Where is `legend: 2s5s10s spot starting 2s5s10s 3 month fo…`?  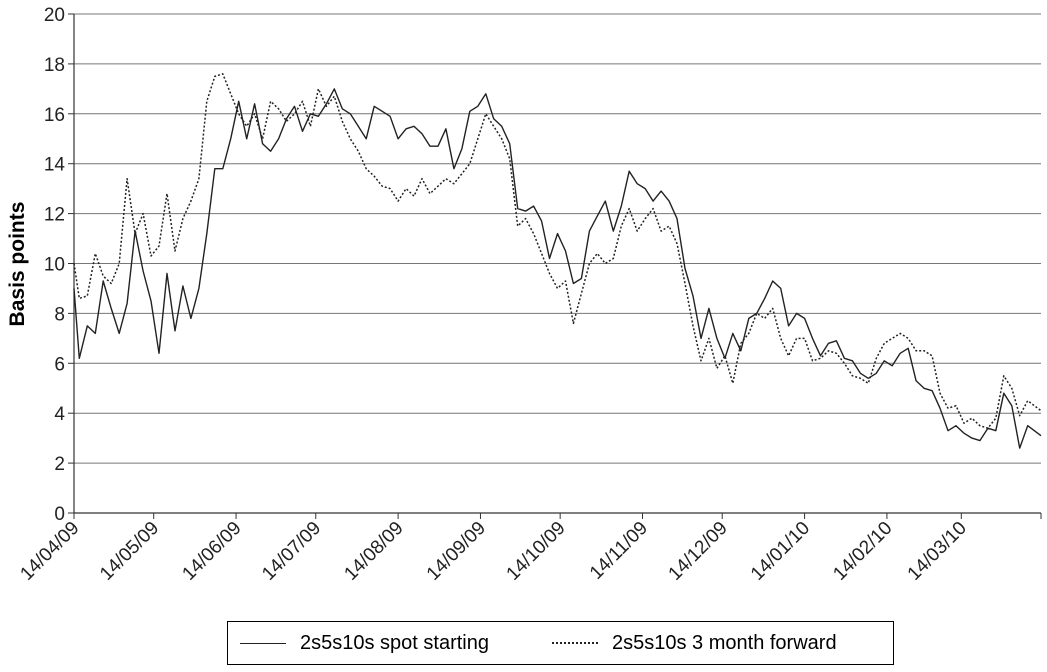 legend: 2s5s10s spot starting 2s5s10s 3 month fo… is located at coordinates (560, 643).